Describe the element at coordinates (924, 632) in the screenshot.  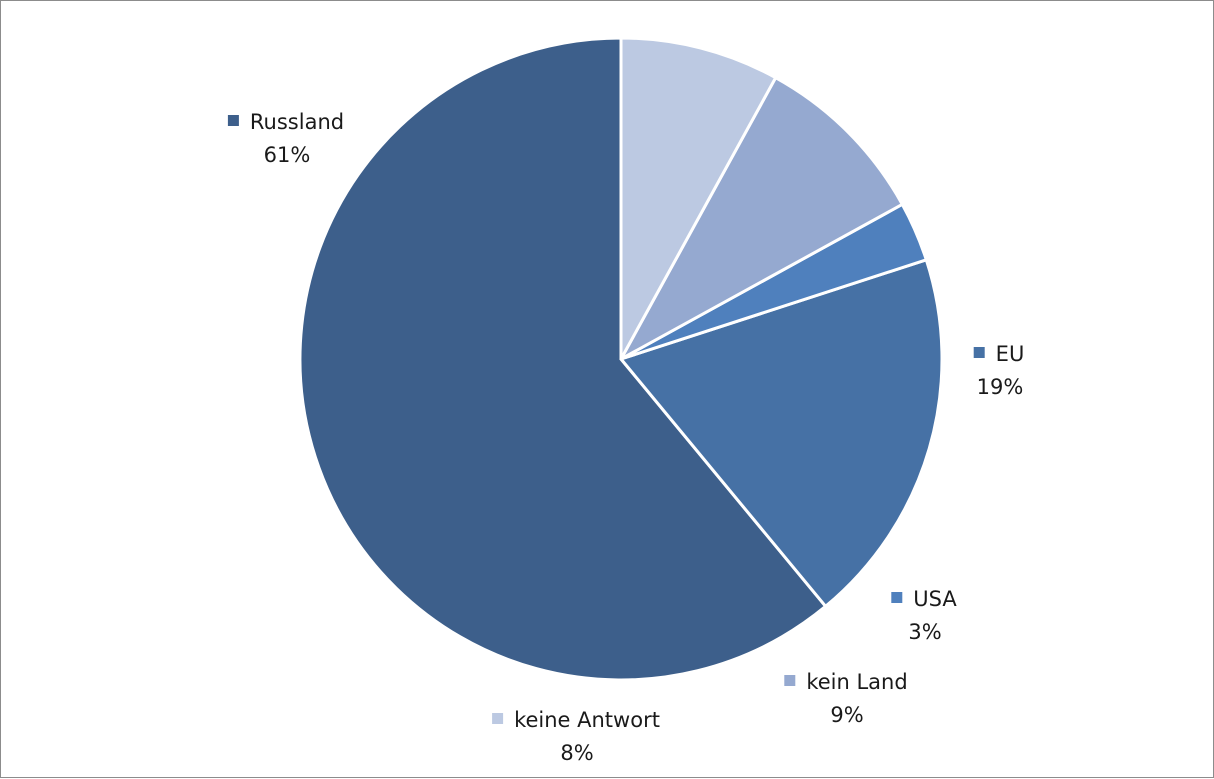
I see `percentage-label: 3%` at that location.